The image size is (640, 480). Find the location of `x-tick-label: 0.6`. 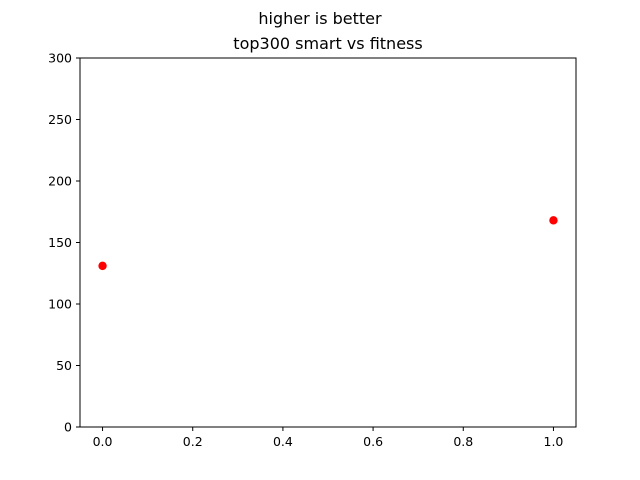

x-tick-label: 0.6 is located at coordinates (373, 441).